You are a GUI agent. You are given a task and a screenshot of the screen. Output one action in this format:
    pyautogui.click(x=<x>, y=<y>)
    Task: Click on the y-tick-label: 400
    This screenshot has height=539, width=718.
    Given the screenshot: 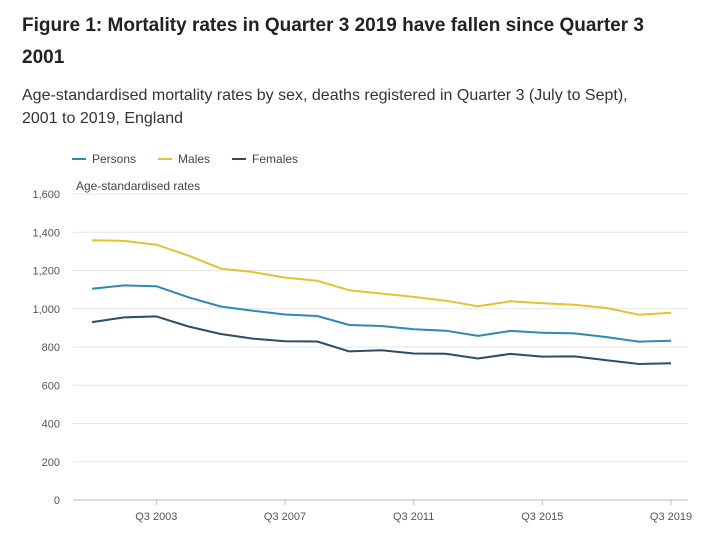 What is the action you would take?
    pyautogui.click(x=51, y=425)
    